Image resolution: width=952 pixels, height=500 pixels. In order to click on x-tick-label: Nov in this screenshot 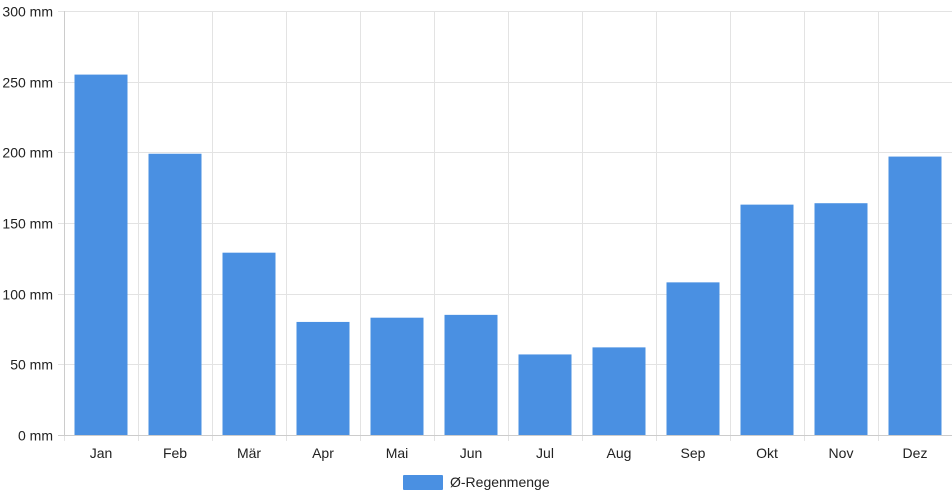, I will do `click(841, 453)`.